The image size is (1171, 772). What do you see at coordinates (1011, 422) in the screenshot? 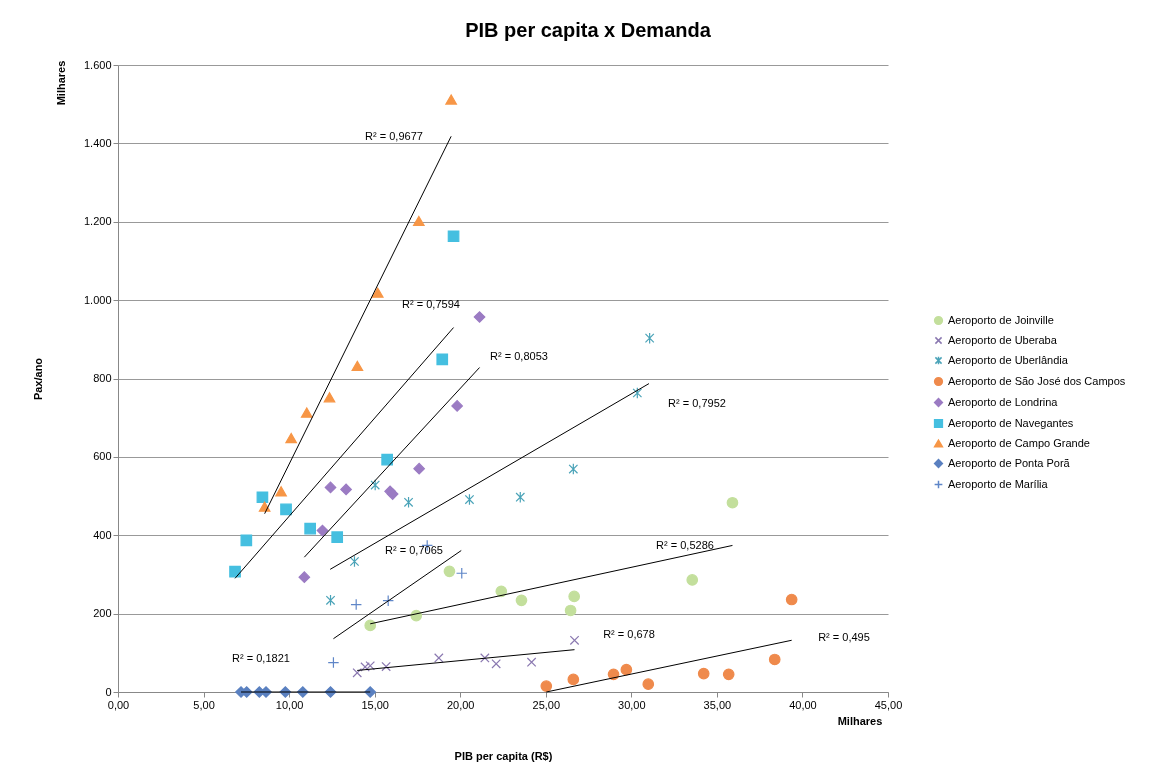
I see `legend-label: Aeroporto de Navegantes` at bounding box center [1011, 422].